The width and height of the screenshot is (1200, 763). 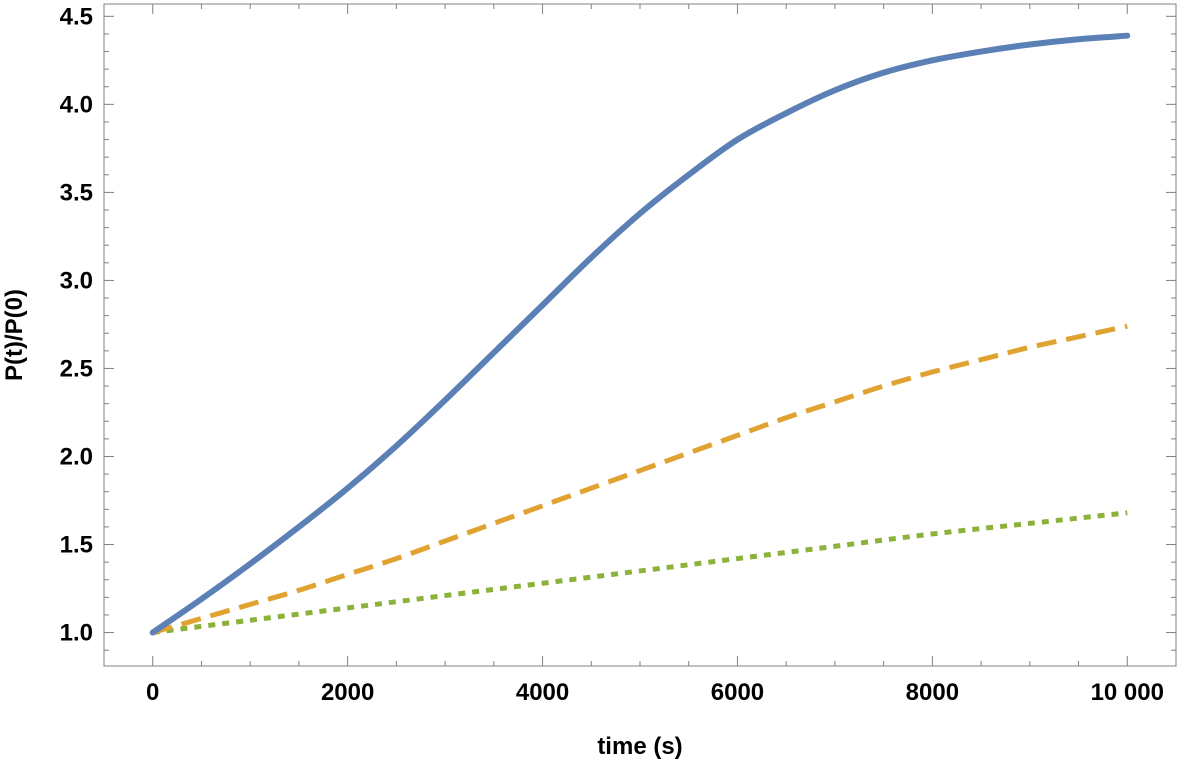 I want to click on y-tick-label: 4.5, so click(x=76, y=16).